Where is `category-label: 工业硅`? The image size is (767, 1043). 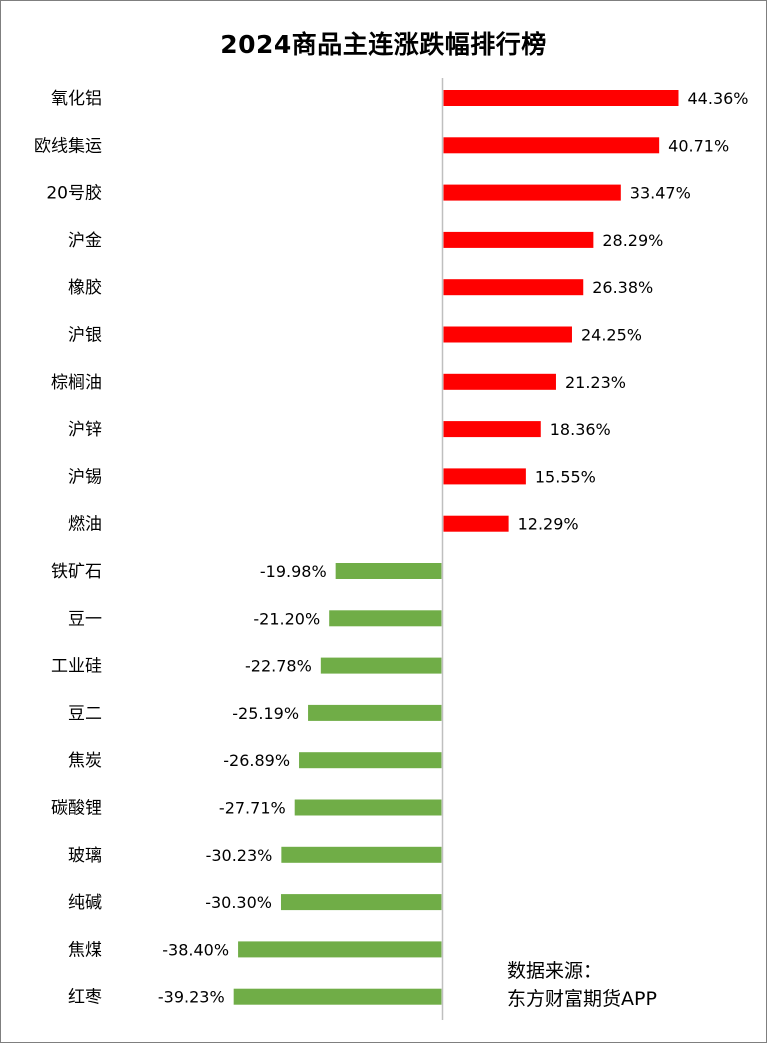 category-label: 工业硅 is located at coordinates (76, 667).